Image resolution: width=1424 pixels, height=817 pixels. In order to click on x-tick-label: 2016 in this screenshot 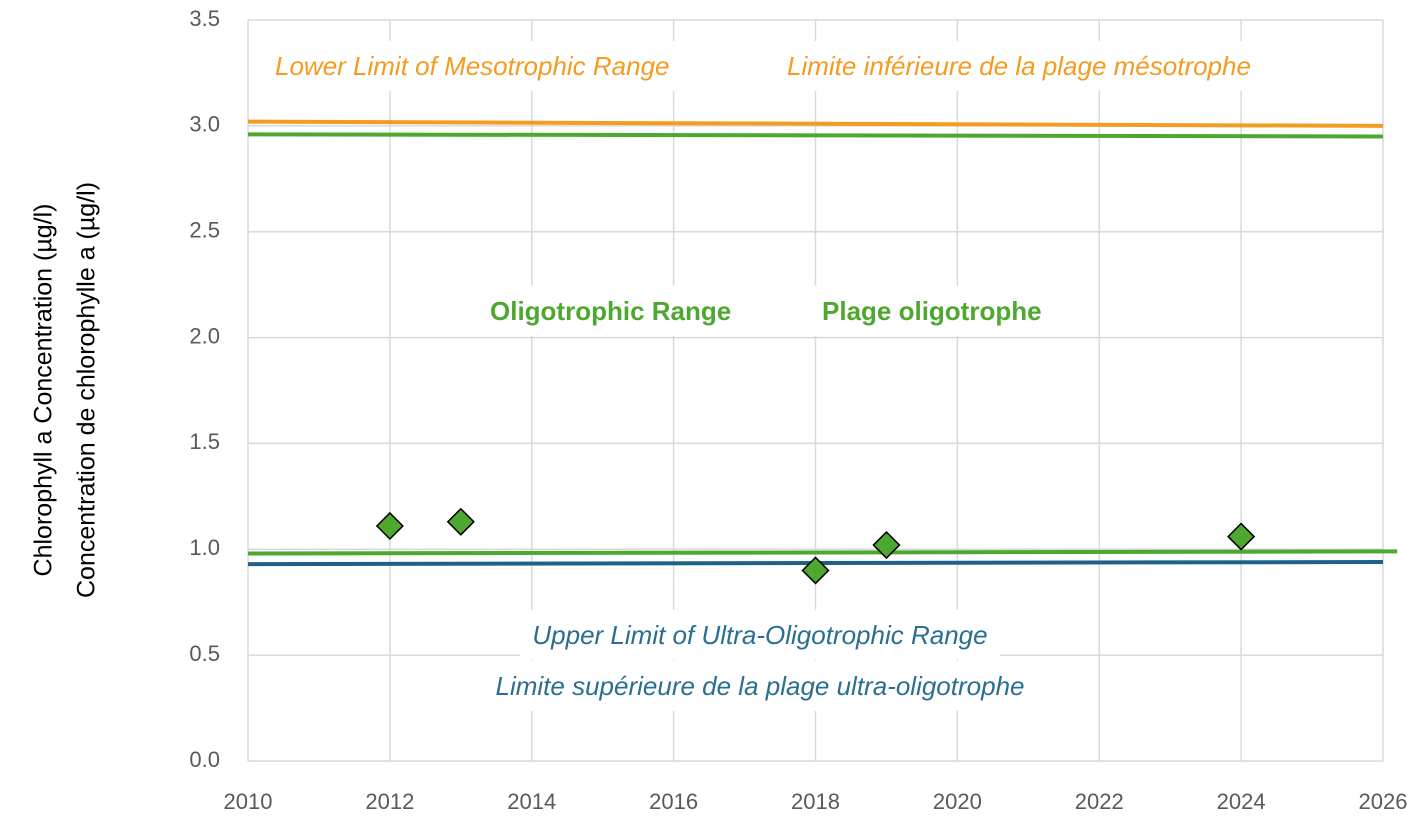, I will do `click(673, 801)`.